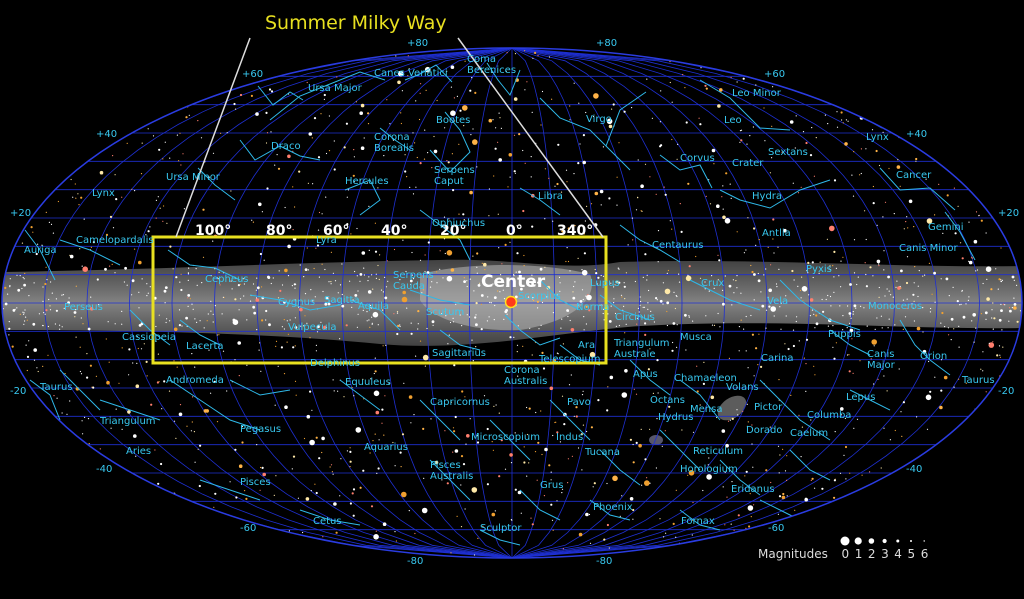  I want to click on constellation-label: Antlia, so click(776, 233).